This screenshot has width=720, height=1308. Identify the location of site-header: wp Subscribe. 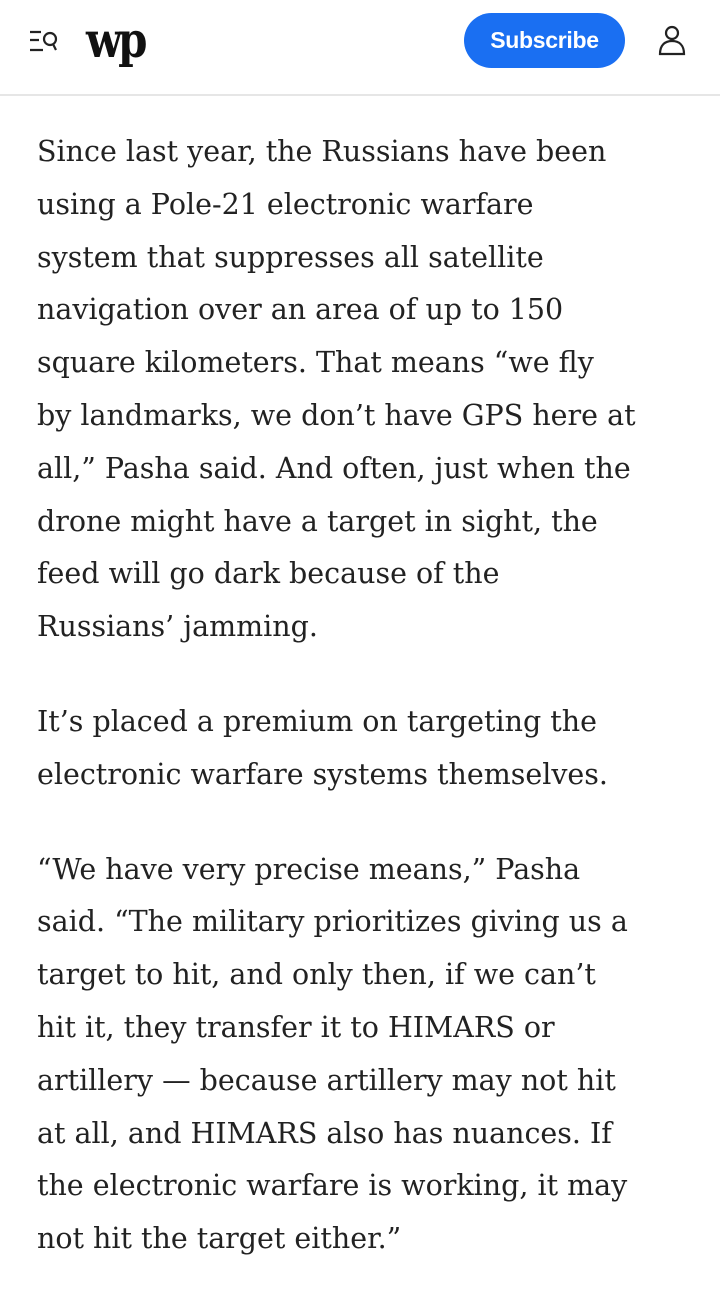
(360, 48).